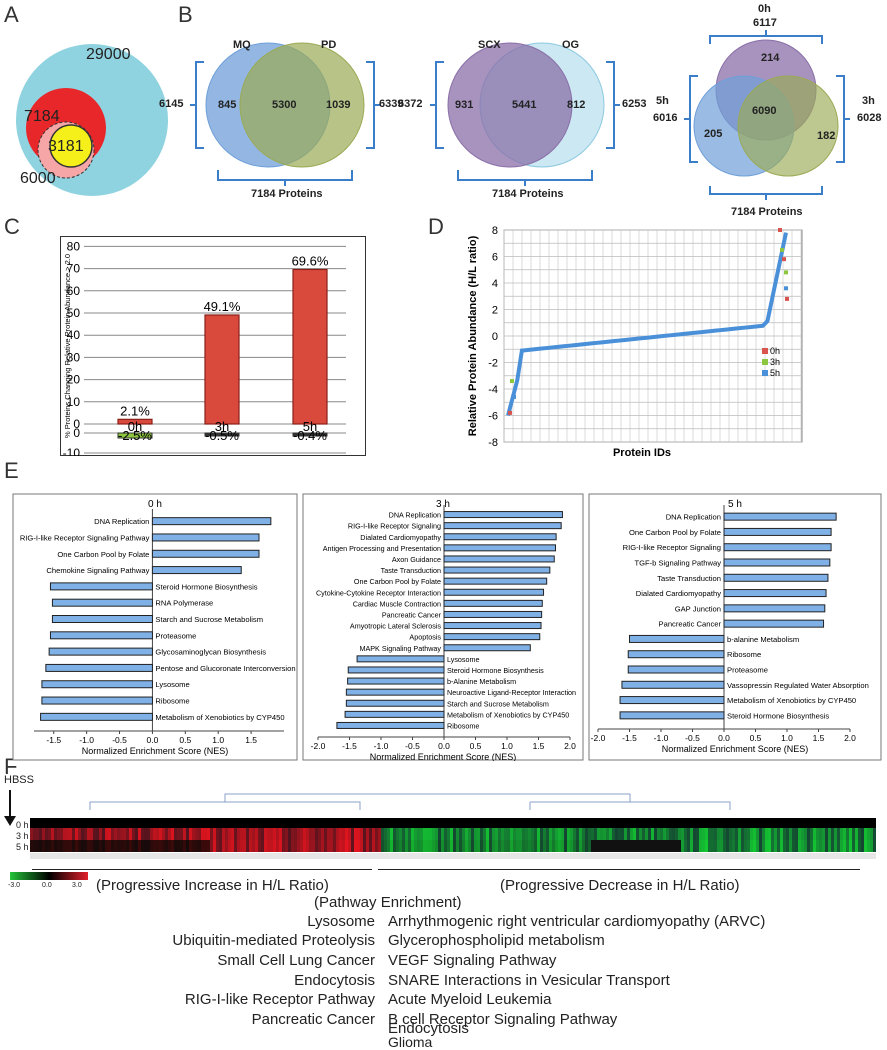 This screenshot has height=1050, width=887. Describe the element at coordinates (780, 230) in the screenshot. I see `scatter-point` at that location.